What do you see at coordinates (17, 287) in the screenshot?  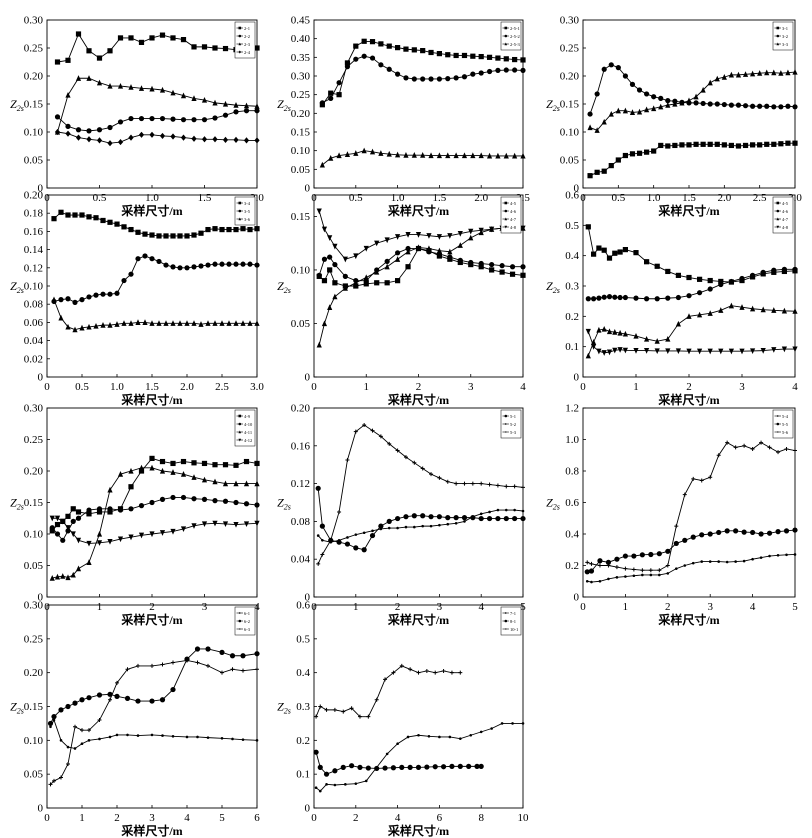 I see `y-axis-label: Z2s` at bounding box center [17, 287].